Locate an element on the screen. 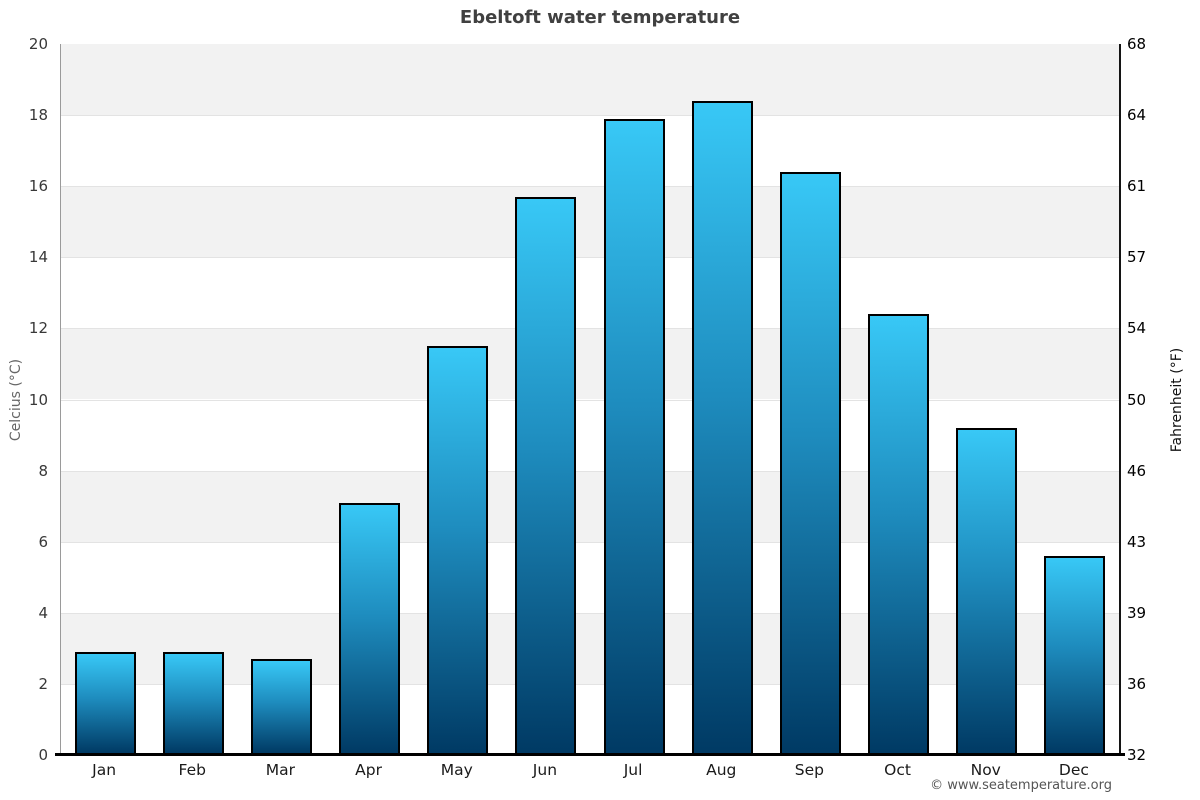 The height and width of the screenshot is (800, 1200). left-axis-title: Celcius (°C) is located at coordinates (16, 400).